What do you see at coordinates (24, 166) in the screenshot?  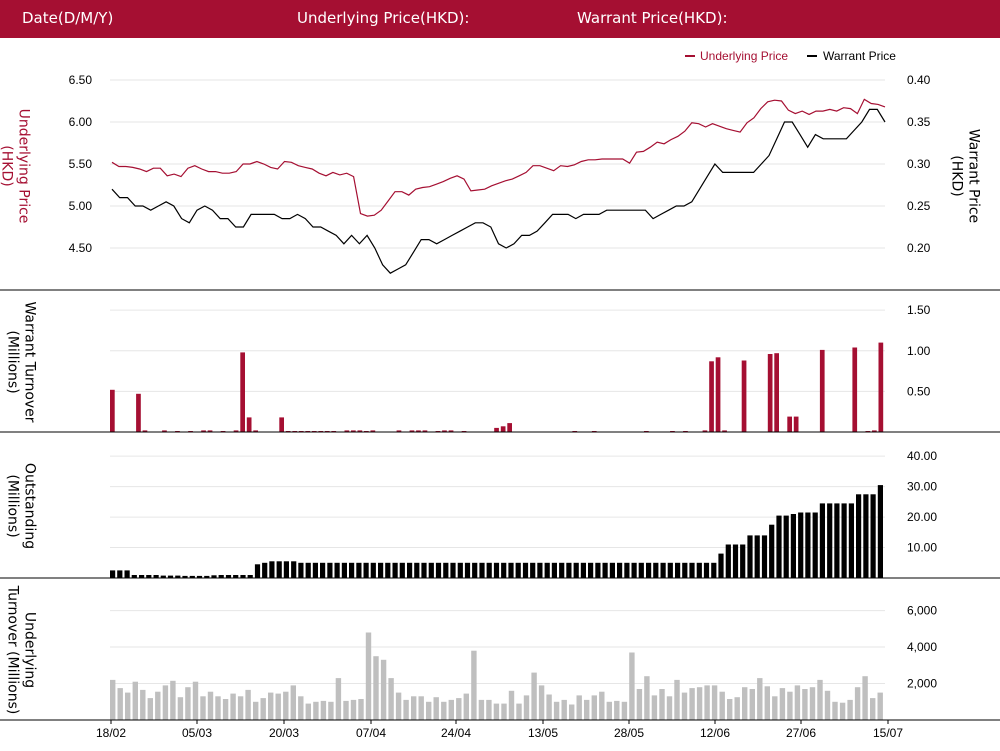 I see `left-axis-title-text: Underlying Price` at bounding box center [24, 166].